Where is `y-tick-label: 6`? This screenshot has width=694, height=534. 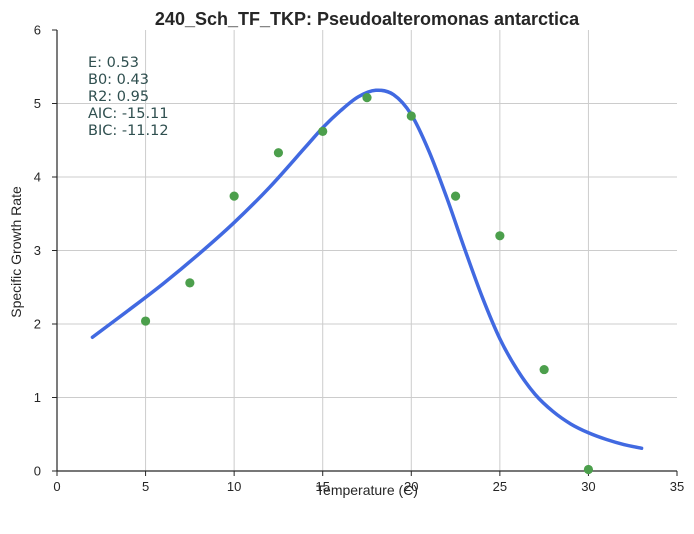 y-tick-label: 6 is located at coordinates (37, 30).